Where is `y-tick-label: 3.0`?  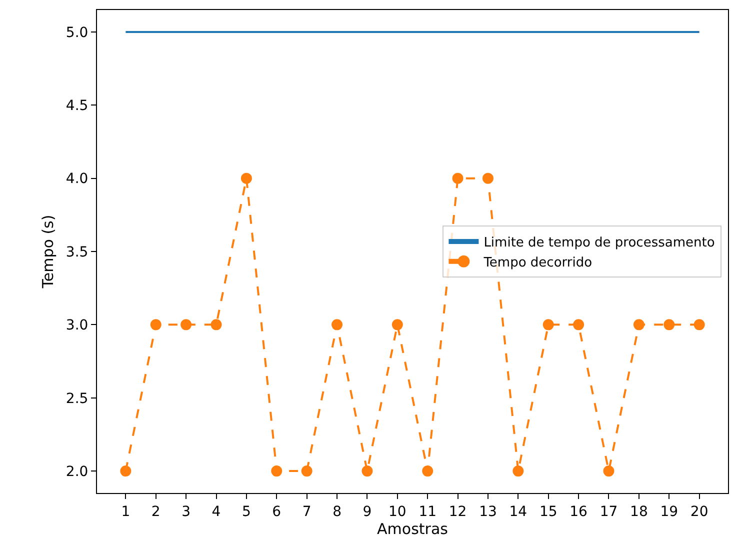 y-tick-label: 3.0 is located at coordinates (77, 326).